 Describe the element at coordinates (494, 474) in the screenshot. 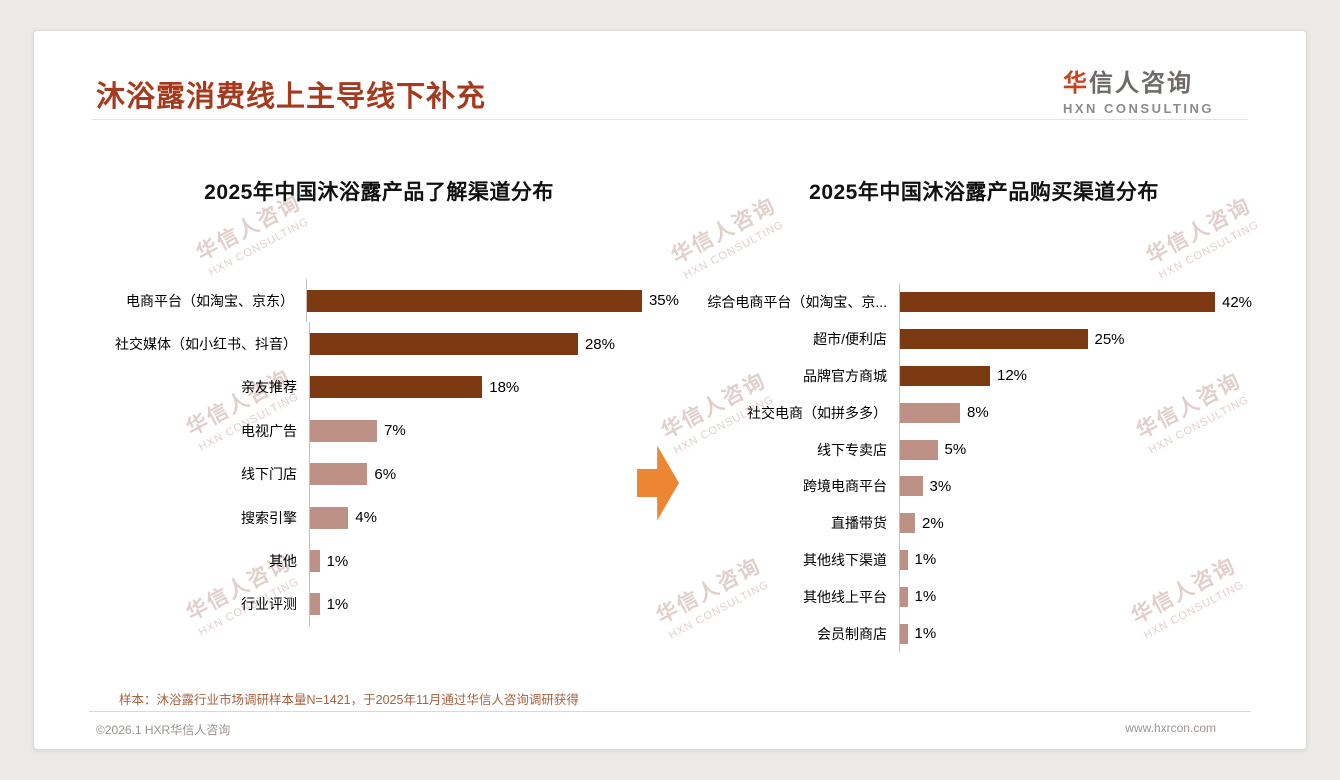

I see `bar-track: 6%` at that location.